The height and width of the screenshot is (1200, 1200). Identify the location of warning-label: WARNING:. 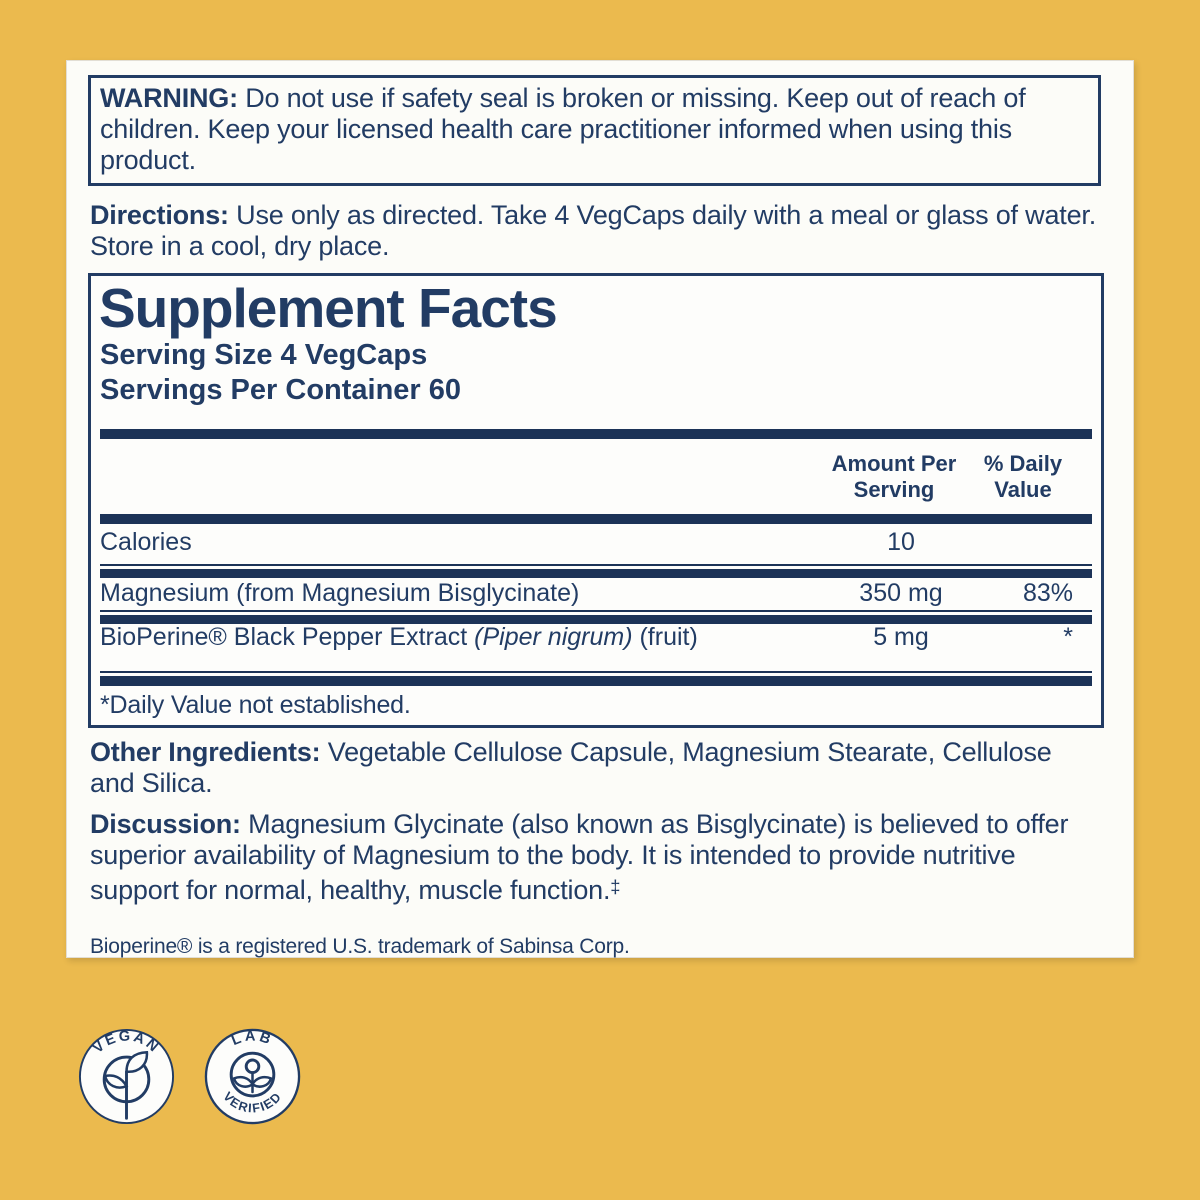
(169, 98).